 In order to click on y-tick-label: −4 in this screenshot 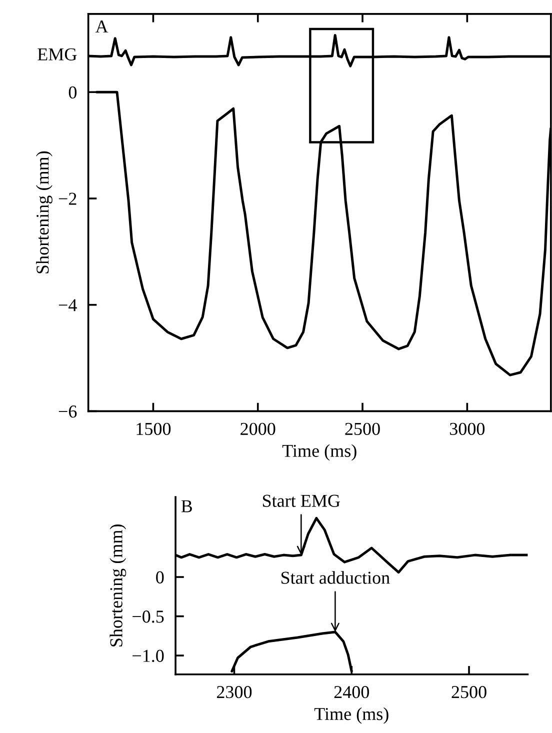, I will do `click(67, 305)`.